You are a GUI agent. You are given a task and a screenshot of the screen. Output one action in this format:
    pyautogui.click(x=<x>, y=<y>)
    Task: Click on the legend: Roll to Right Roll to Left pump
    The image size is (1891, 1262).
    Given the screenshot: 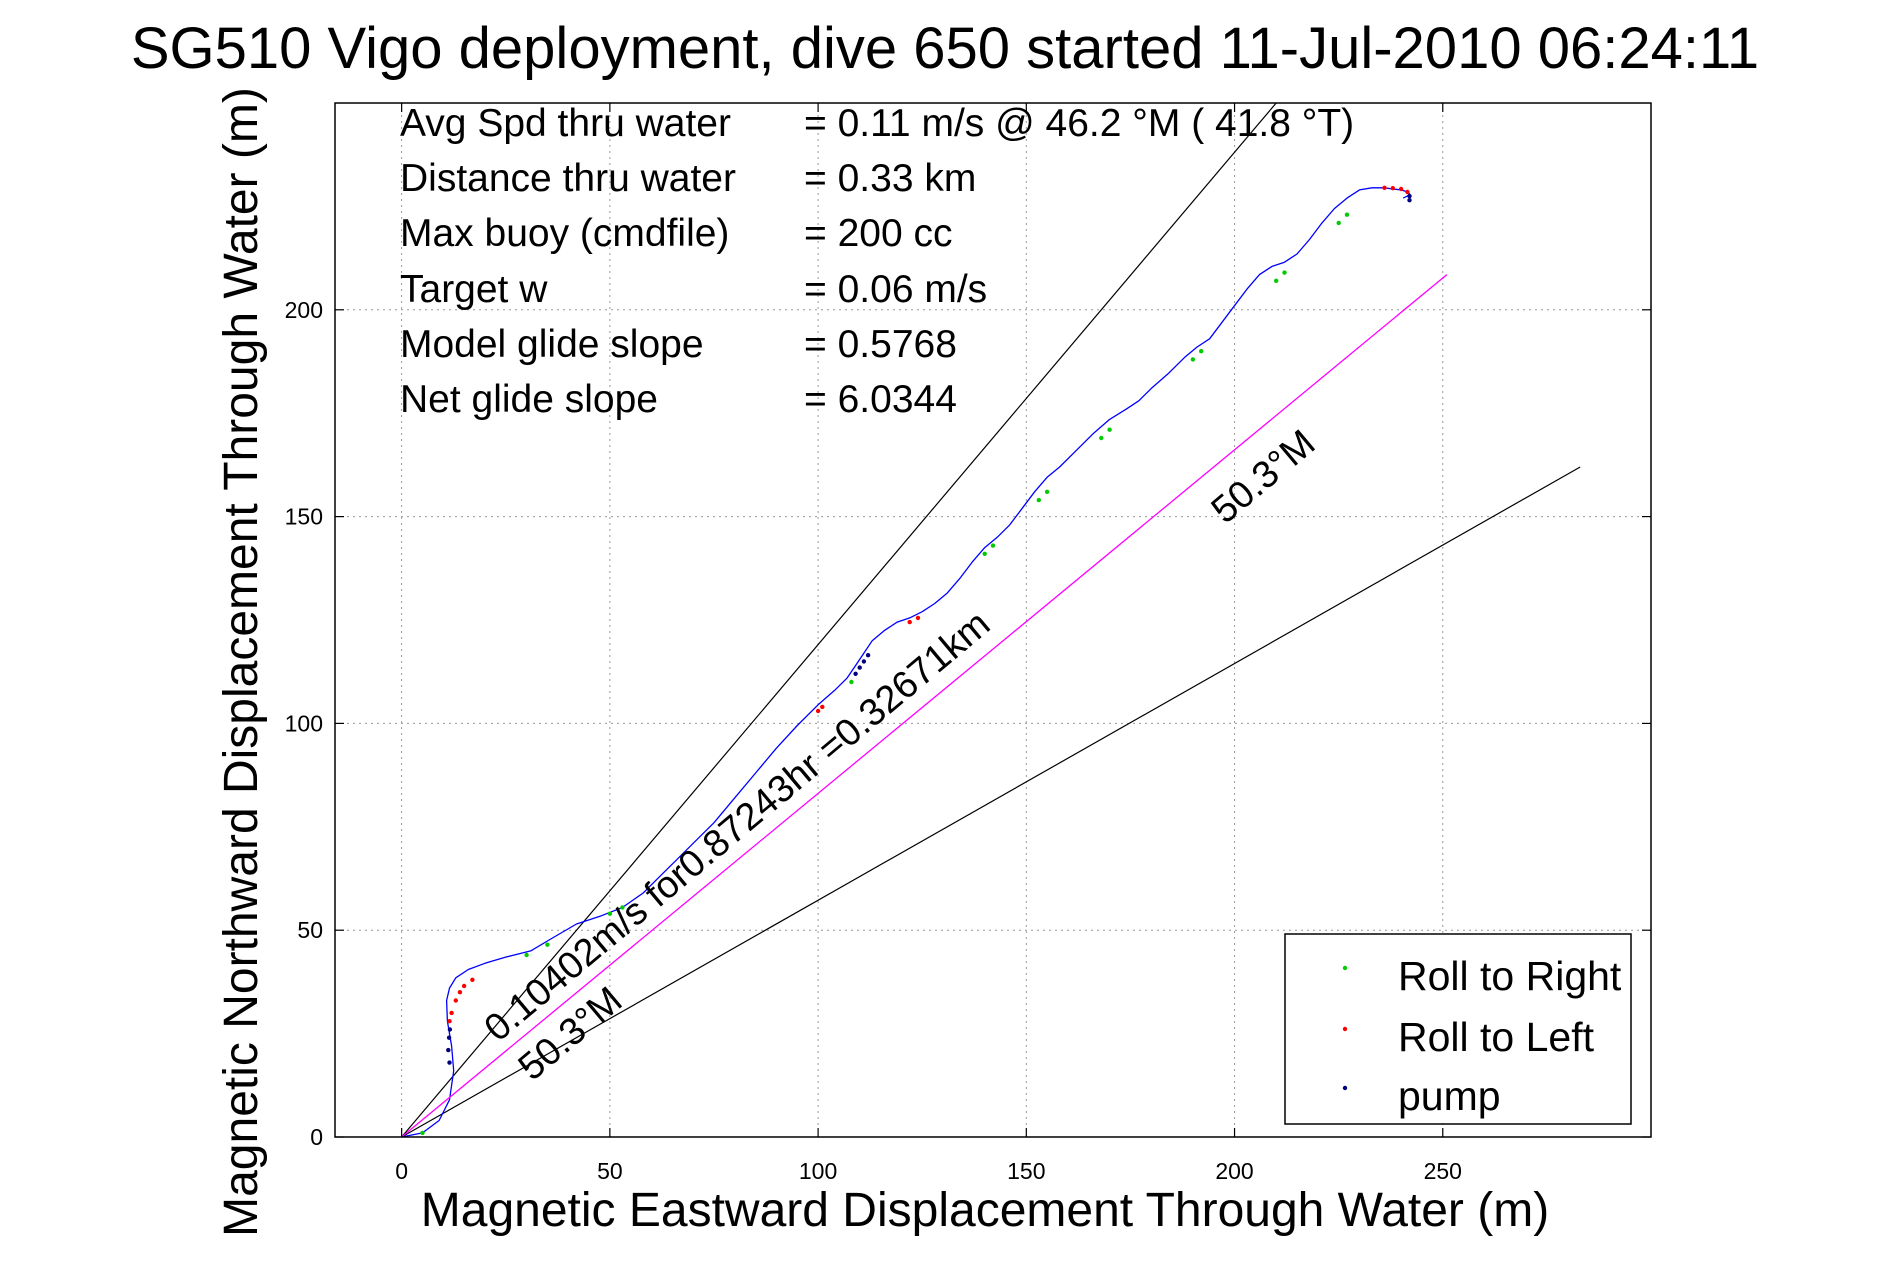 What is the action you would take?
    pyautogui.click(x=1458, y=1029)
    